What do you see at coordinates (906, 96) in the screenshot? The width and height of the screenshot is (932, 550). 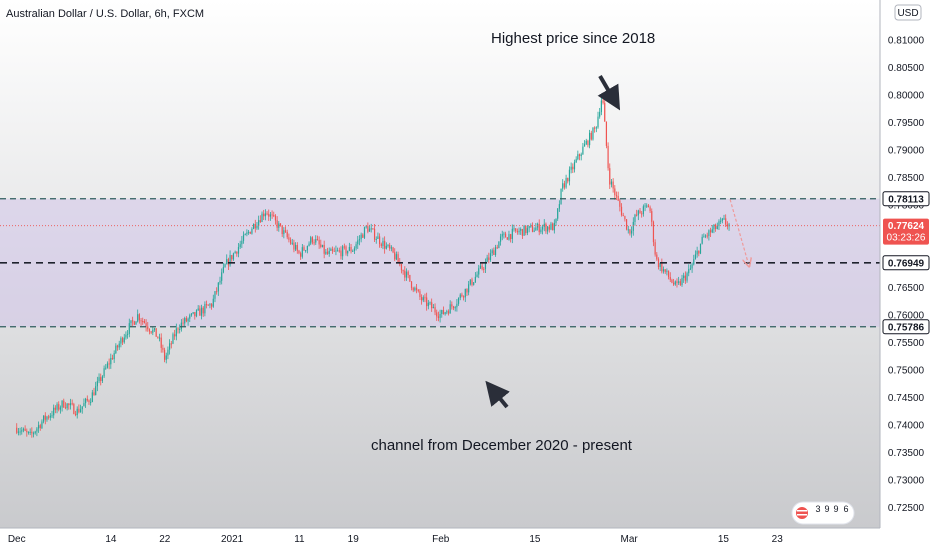 I see `price-tick-label: 0.80000` at bounding box center [906, 96].